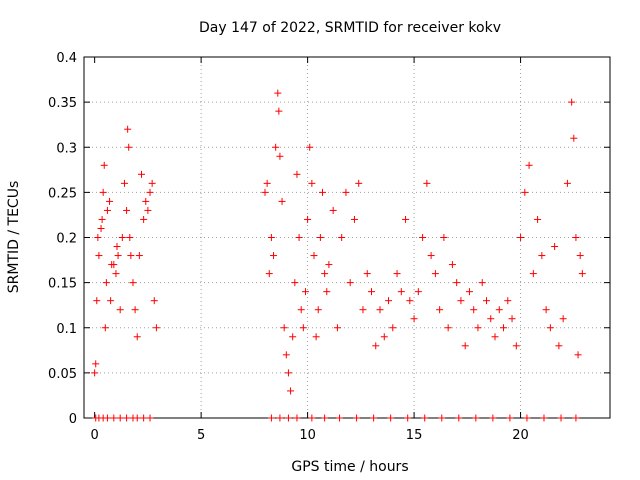  Describe the element at coordinates (62, 193) in the screenshot. I see `y-tick-label: 0.25` at that location.